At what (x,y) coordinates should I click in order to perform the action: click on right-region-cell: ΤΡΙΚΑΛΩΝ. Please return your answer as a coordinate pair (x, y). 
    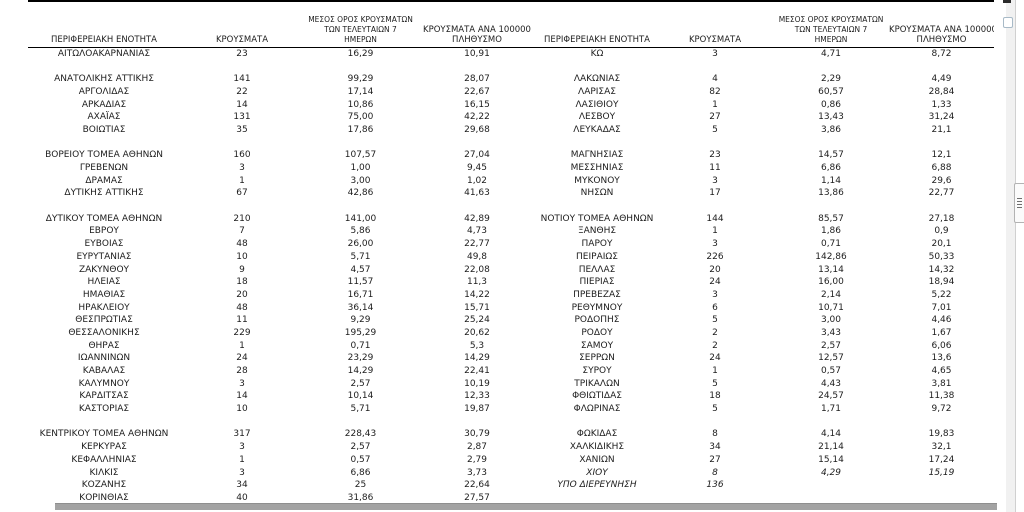
    Looking at the image, I should click on (597, 383).